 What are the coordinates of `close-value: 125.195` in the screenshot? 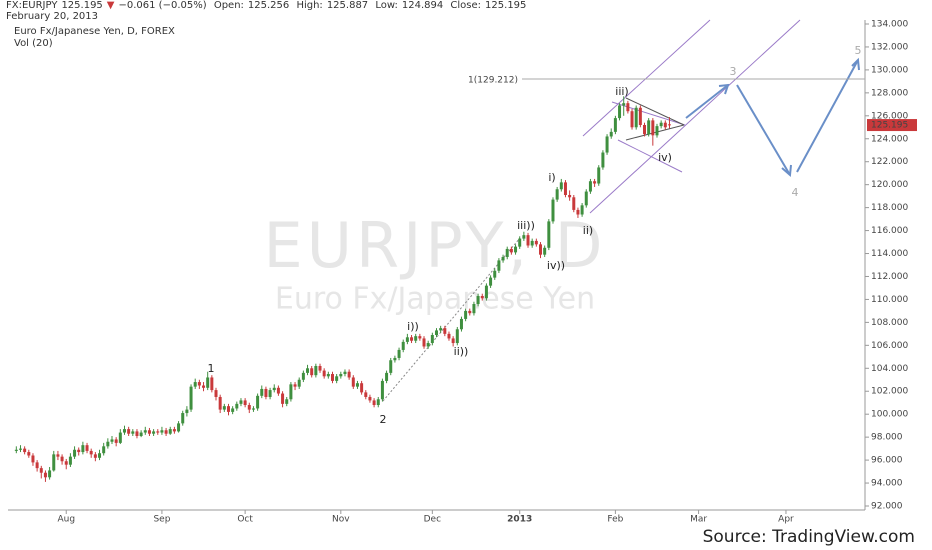 It's located at (506, 5).